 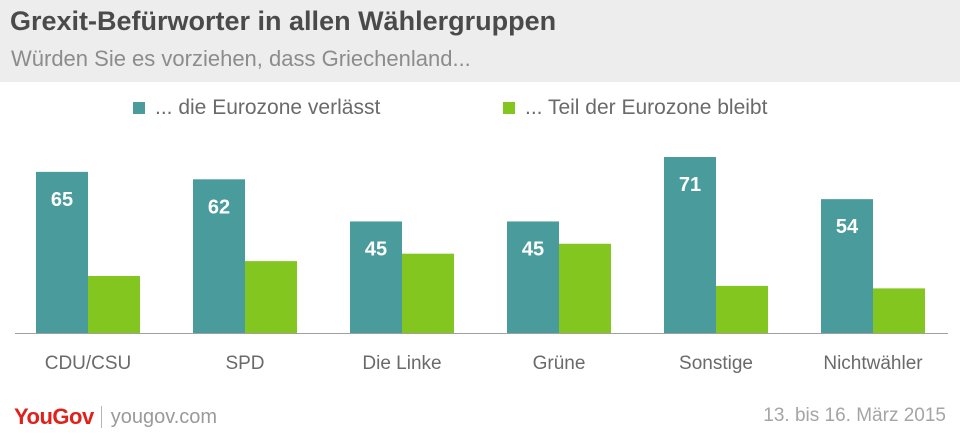 I want to click on legend-item-series-1: ... die Eurozone verlässt, so click(x=256, y=108).